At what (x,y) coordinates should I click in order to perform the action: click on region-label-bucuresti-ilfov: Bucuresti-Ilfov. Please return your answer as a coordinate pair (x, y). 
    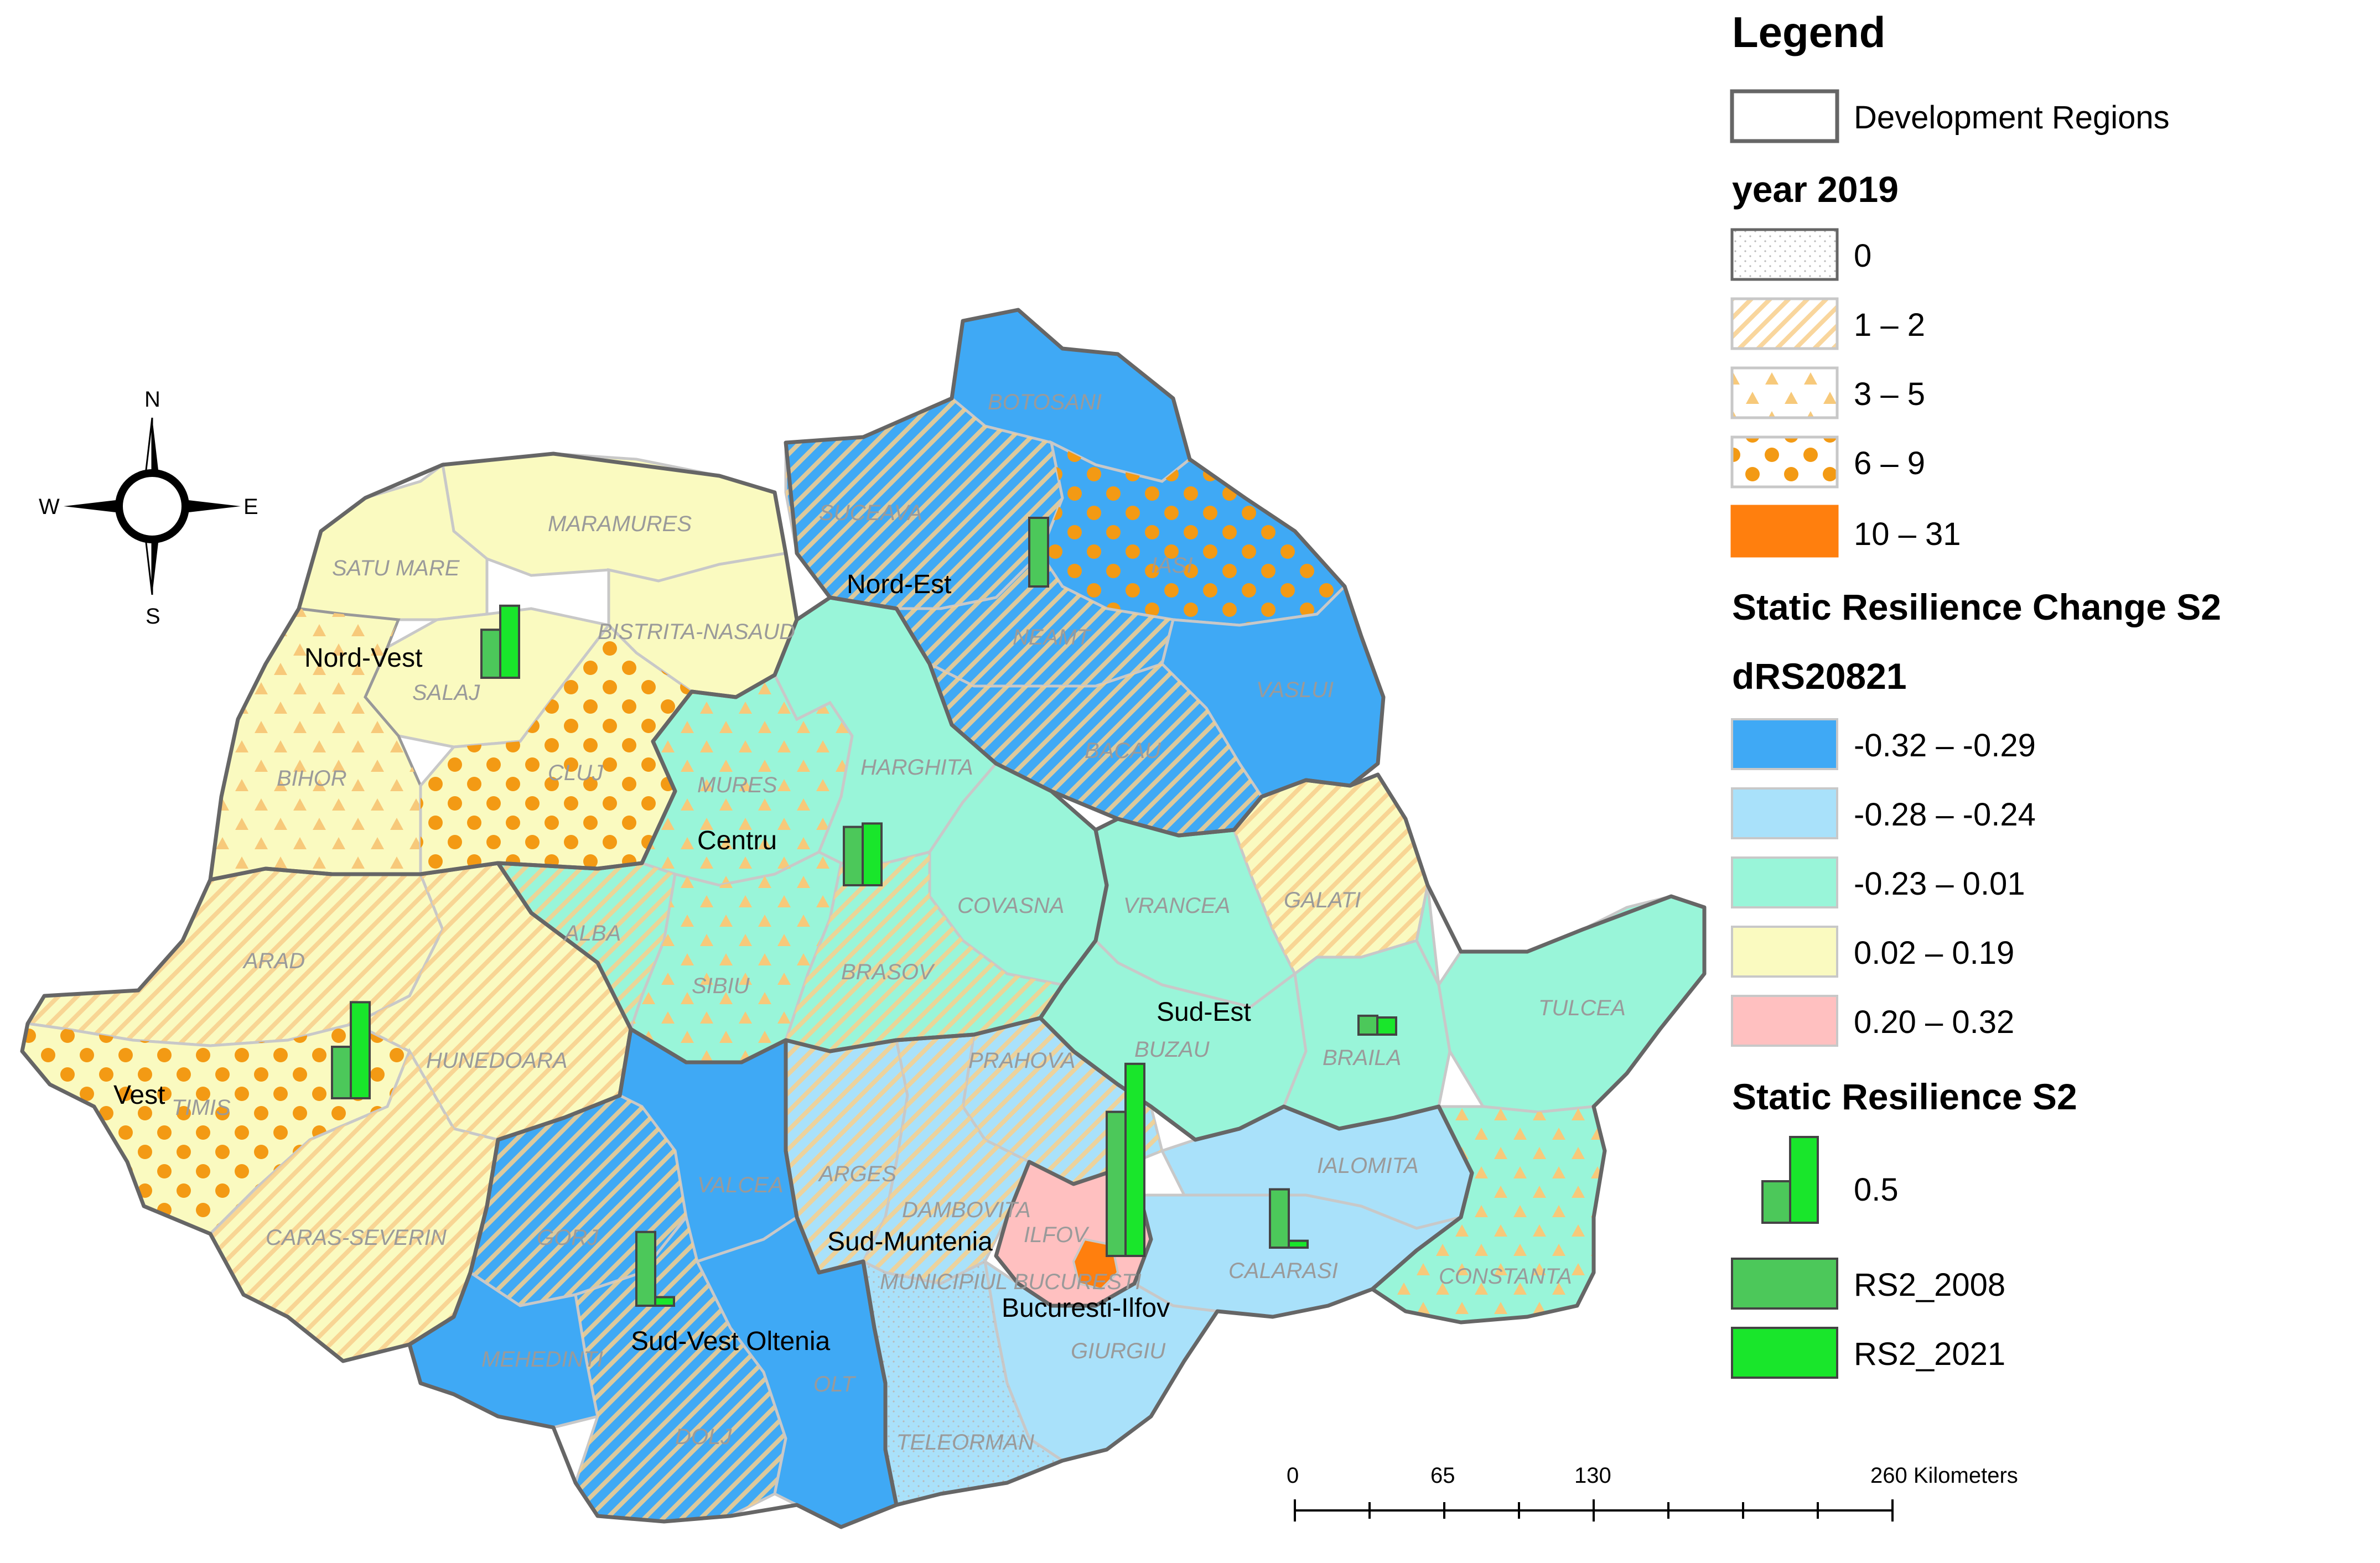
    Looking at the image, I should click on (1086, 1308).